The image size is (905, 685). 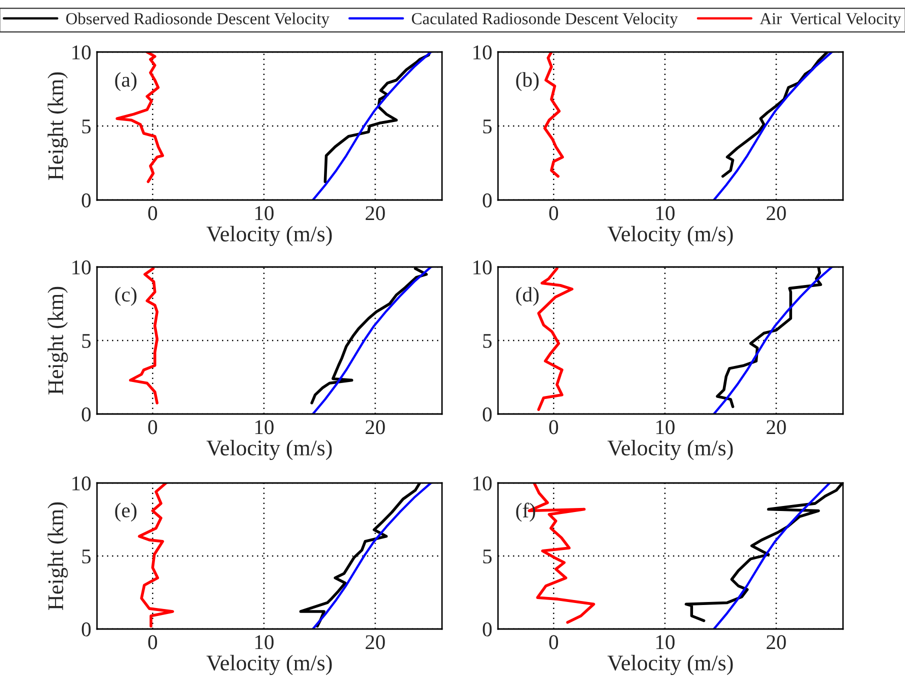 What do you see at coordinates (527, 296) in the screenshot?
I see `annotation: (d)` at bounding box center [527, 296].